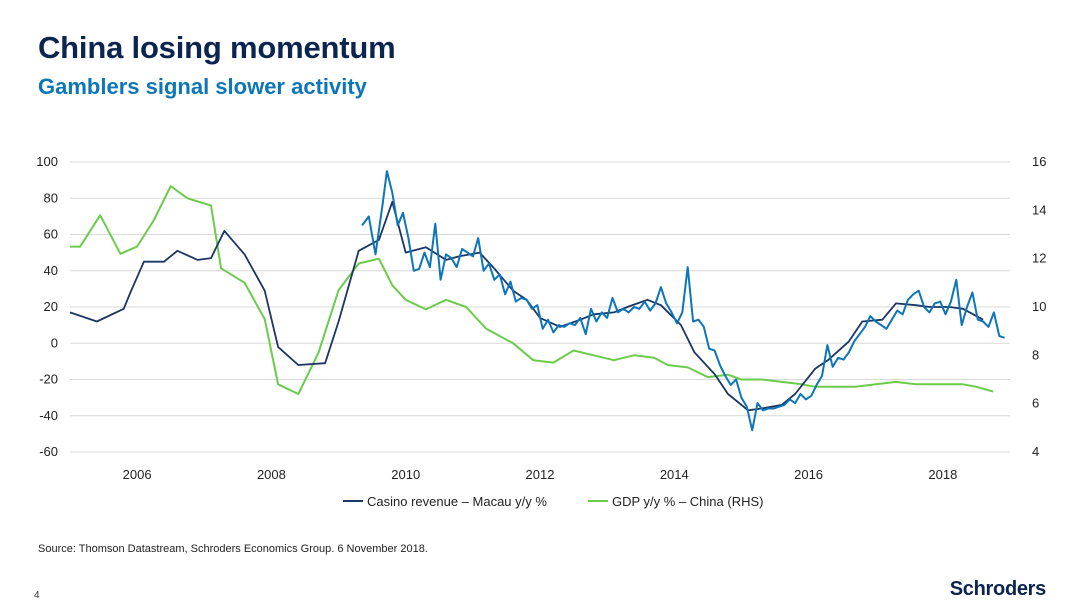  I want to click on left-tick-label: 60, so click(51, 234).